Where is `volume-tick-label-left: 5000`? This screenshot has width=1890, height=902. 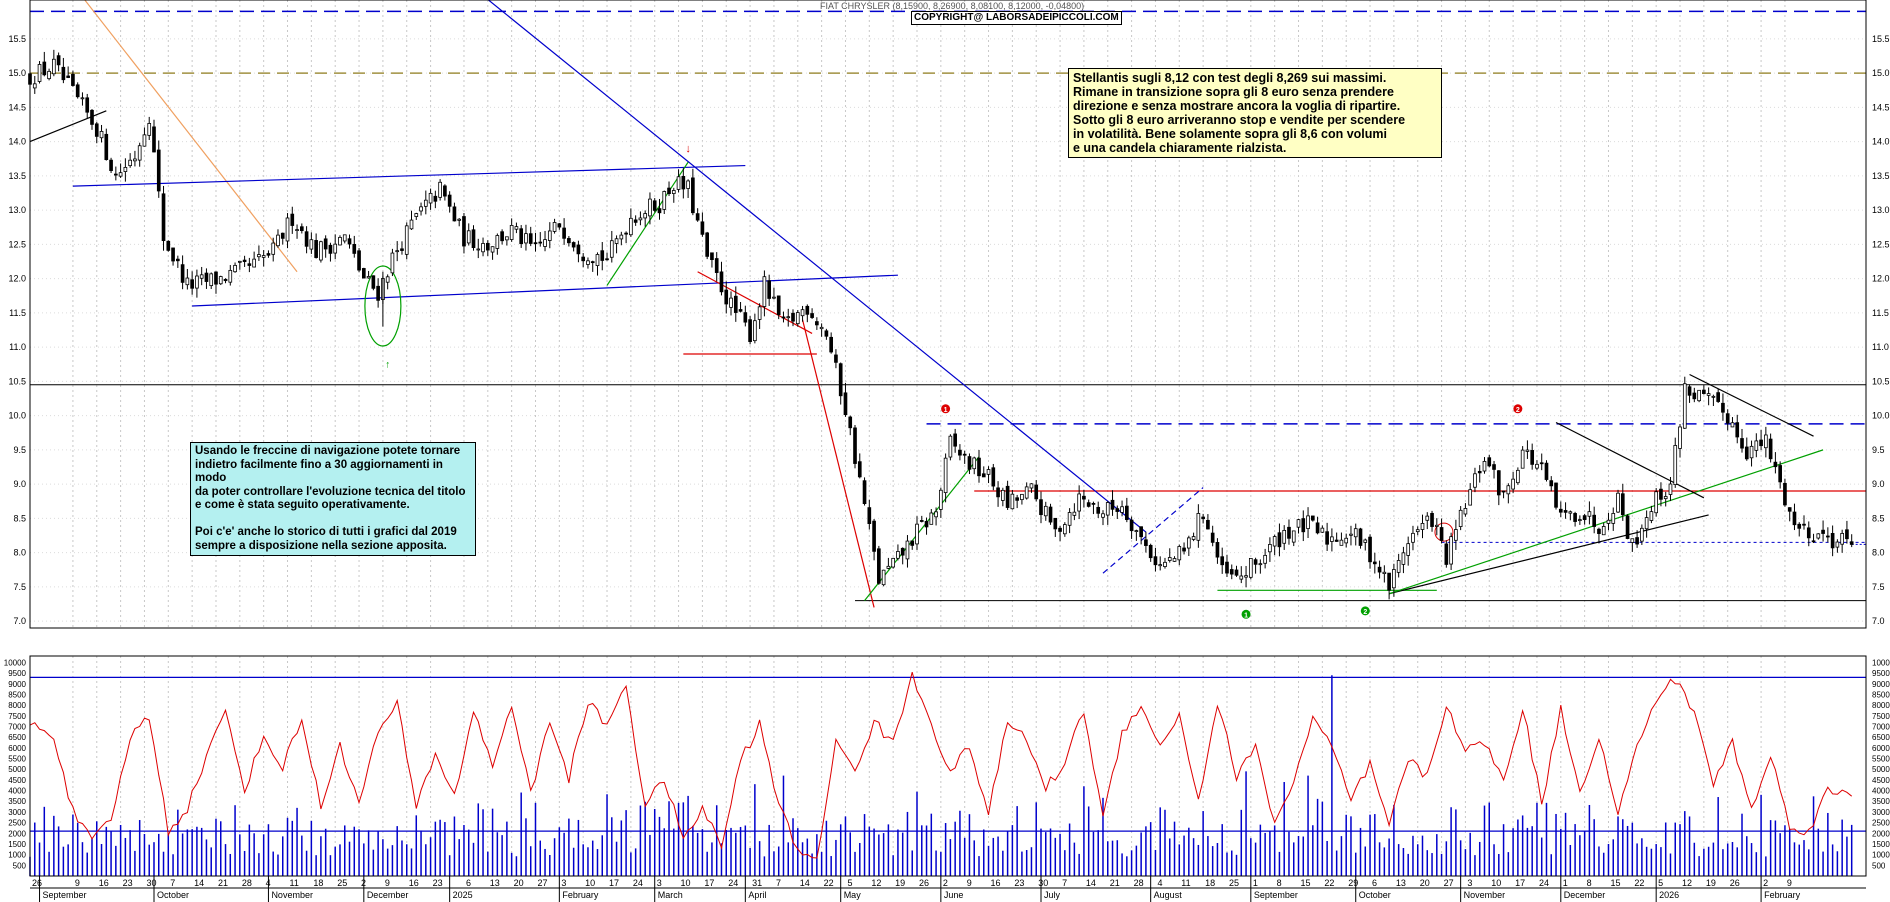 volume-tick-label-left: 5000 is located at coordinates (17, 769).